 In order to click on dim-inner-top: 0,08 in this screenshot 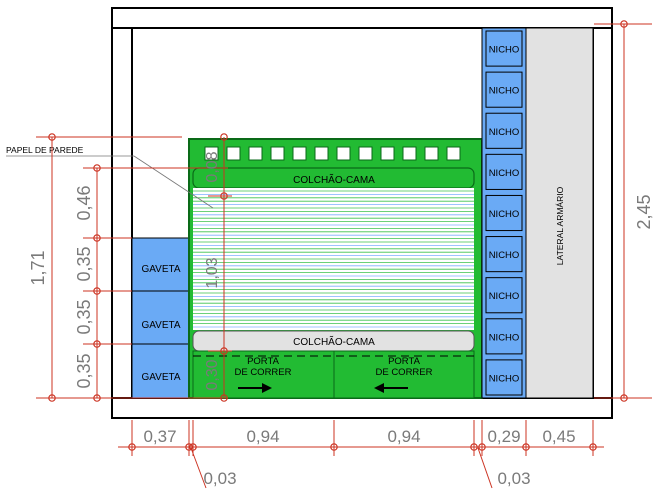, I will do `click(212, 166)`.